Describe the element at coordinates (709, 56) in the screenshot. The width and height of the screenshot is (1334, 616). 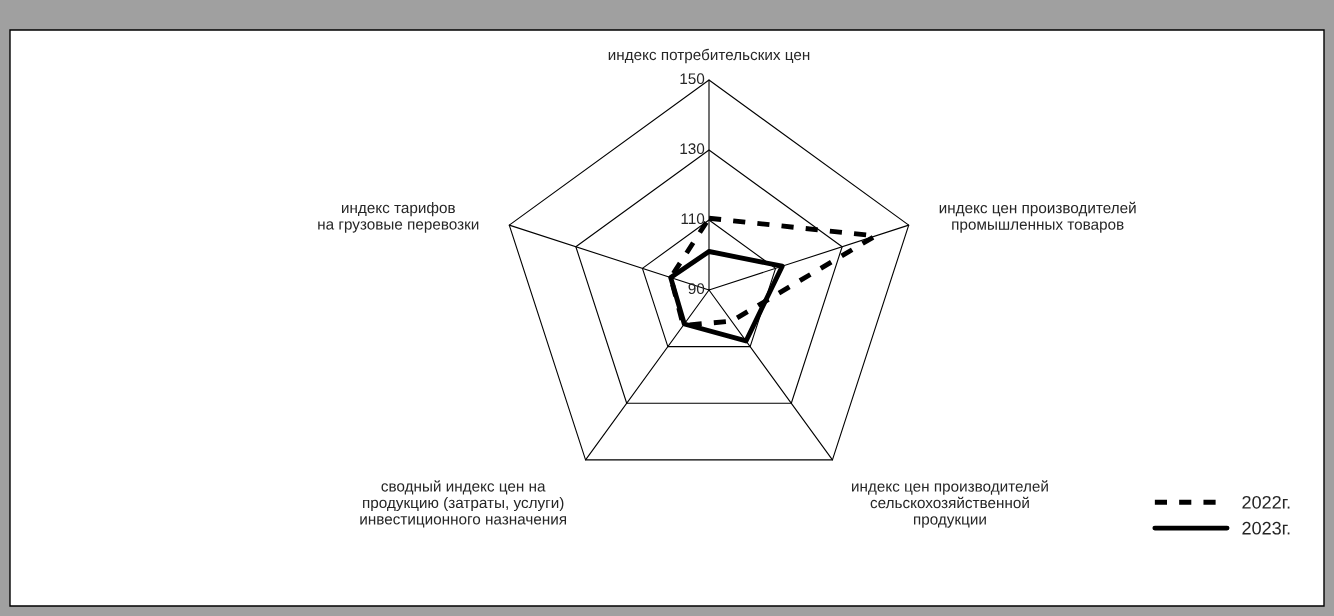
I see `spoke-label: индекс потребительских цен` at that location.